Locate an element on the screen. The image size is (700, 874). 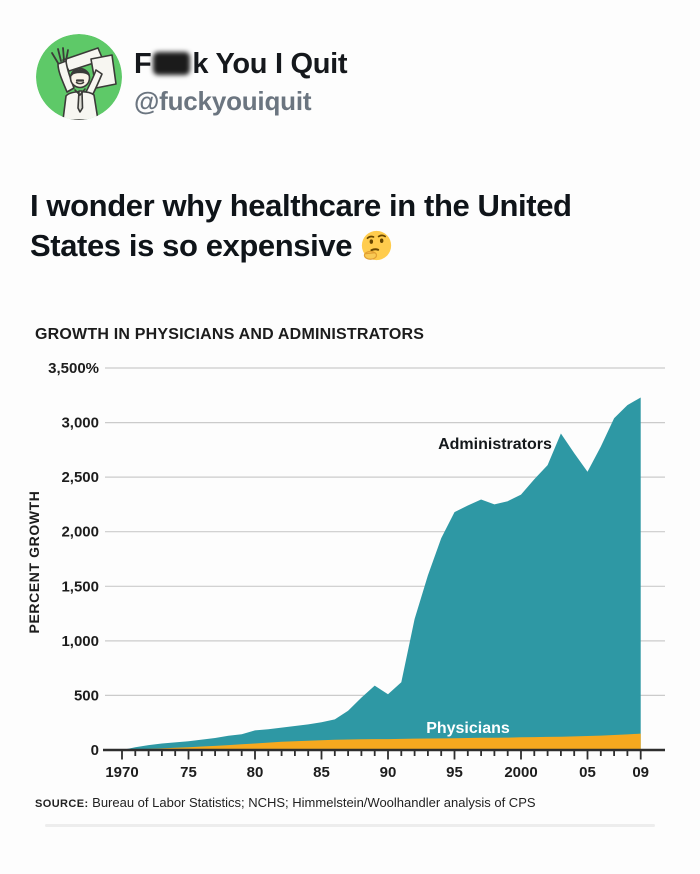
y-axis-tick-label: 1,000 is located at coordinates (80, 641).